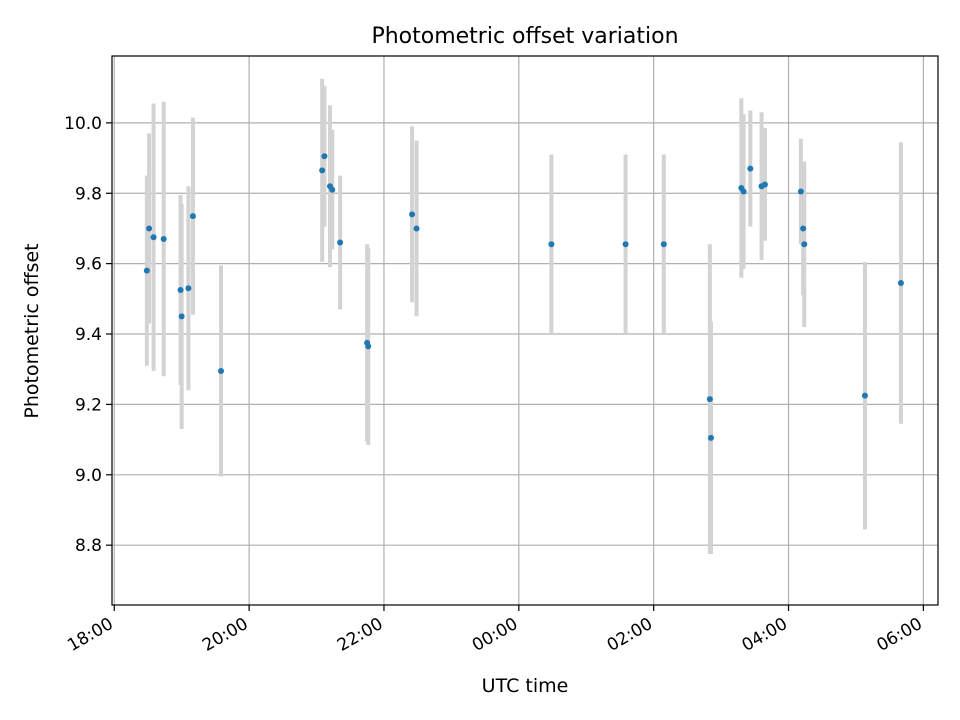  Describe the element at coordinates (88, 265) in the screenshot. I see `y-tick-label: 9.6` at that location.